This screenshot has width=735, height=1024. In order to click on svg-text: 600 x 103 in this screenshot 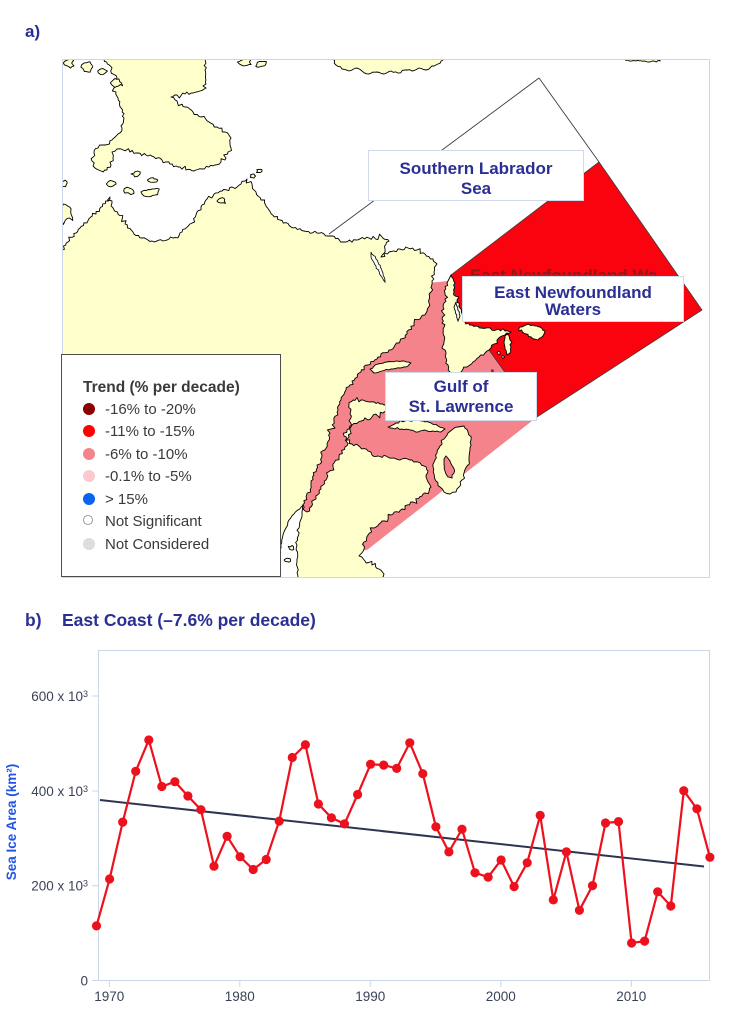, I will do `click(59, 696)`.